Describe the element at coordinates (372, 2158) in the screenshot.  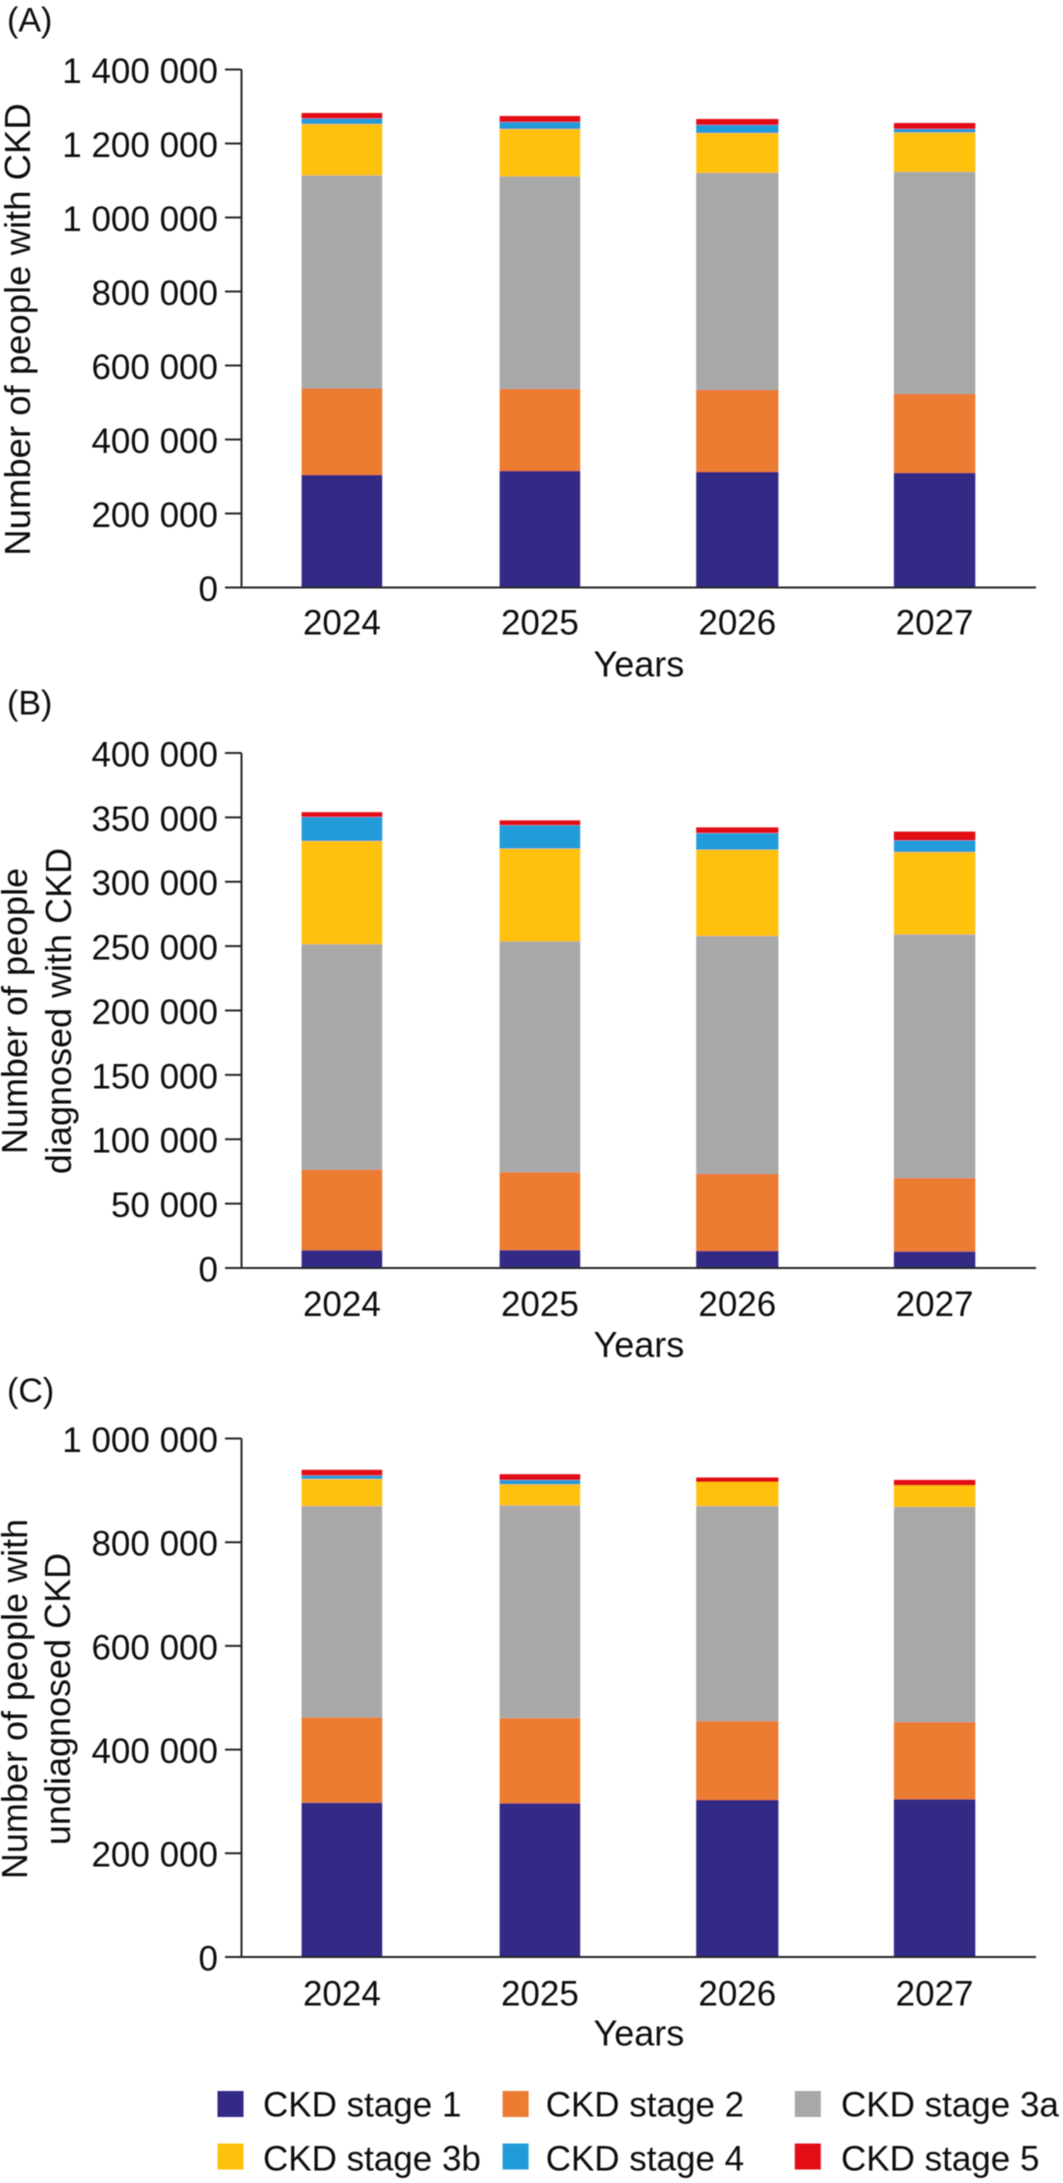
I see `svg-text: CKD stage 3b` at that location.